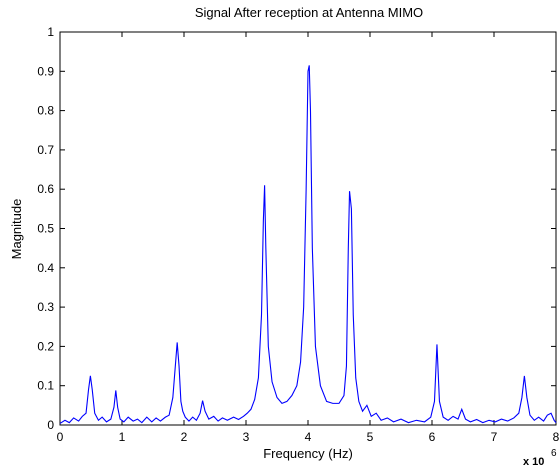 The height and width of the screenshot is (469, 559). Describe the element at coordinates (45, 386) in the screenshot. I see `y-tick-label: 0.1` at that location.